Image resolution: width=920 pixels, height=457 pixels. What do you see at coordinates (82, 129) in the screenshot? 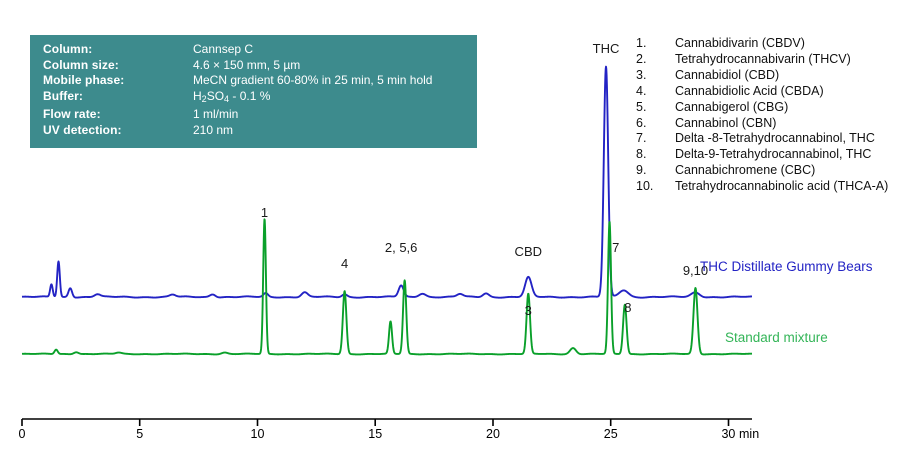
I see `method-info-label: UV detection:` at bounding box center [82, 129].